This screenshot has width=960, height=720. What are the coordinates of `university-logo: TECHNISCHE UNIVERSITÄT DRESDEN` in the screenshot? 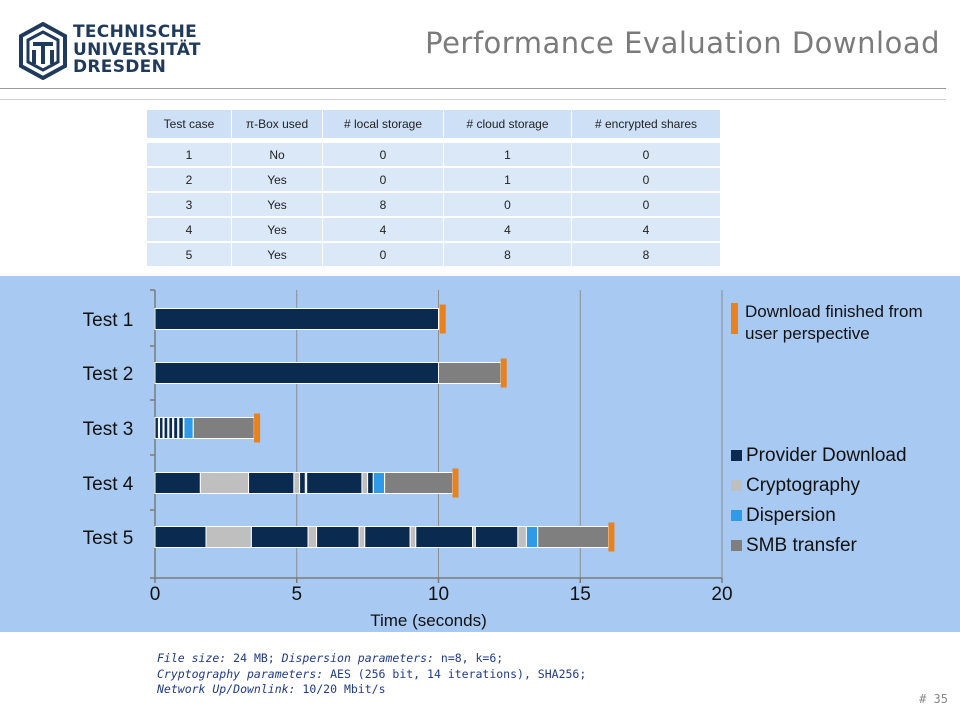 It's located at (109, 51).